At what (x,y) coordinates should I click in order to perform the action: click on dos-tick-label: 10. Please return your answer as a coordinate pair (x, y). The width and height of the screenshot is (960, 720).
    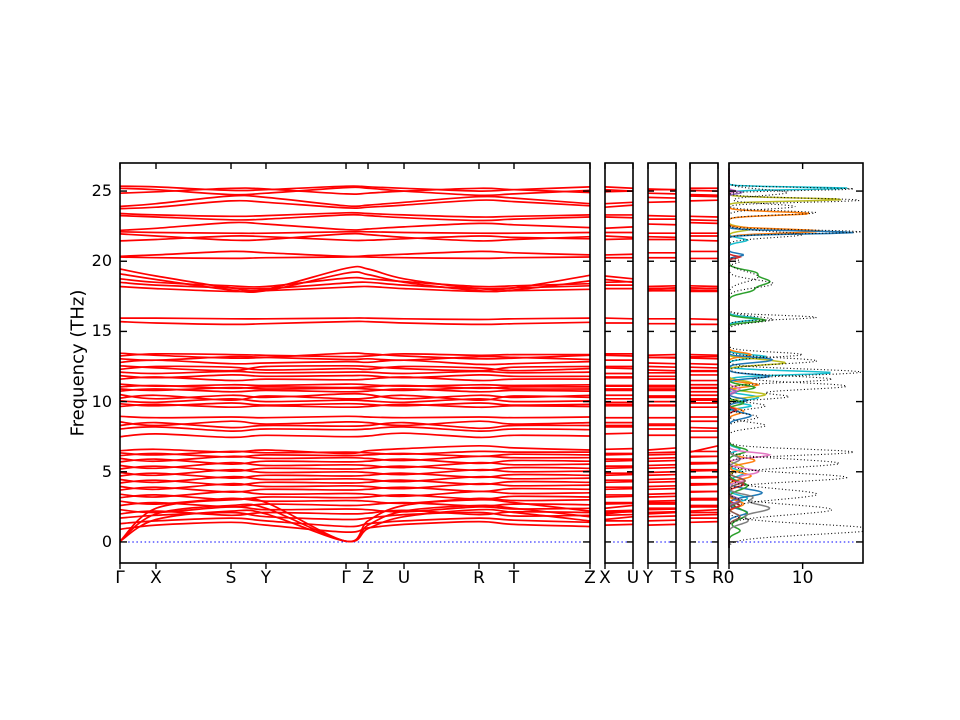
    Looking at the image, I should click on (802, 578).